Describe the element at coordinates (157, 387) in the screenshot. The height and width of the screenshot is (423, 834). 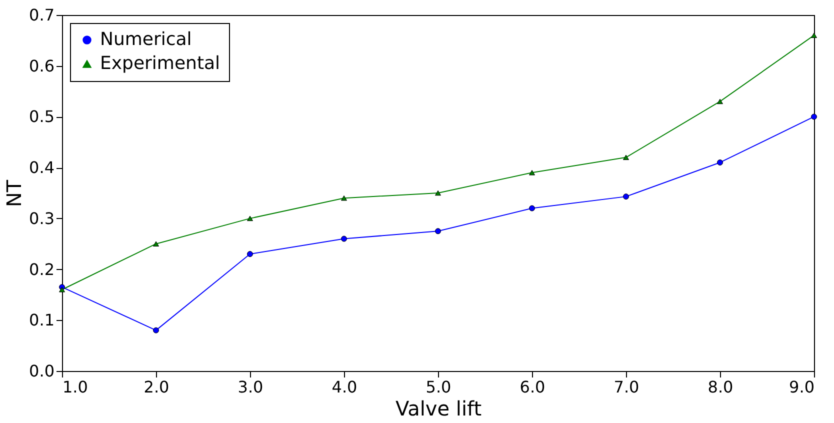
I see `x-tick-label: 2.0` at that location.